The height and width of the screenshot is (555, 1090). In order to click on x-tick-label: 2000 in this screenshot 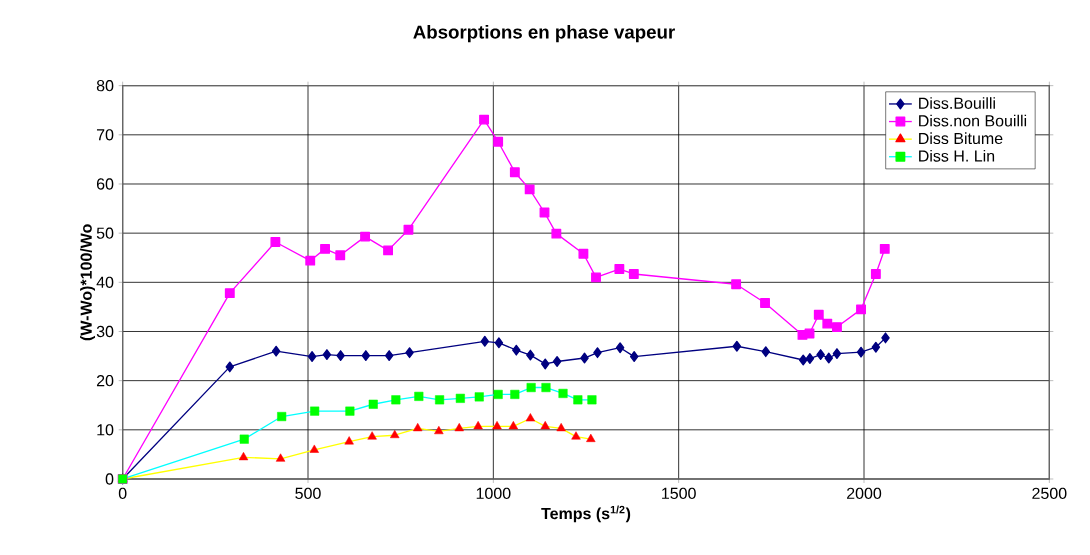, I will do `click(864, 493)`.